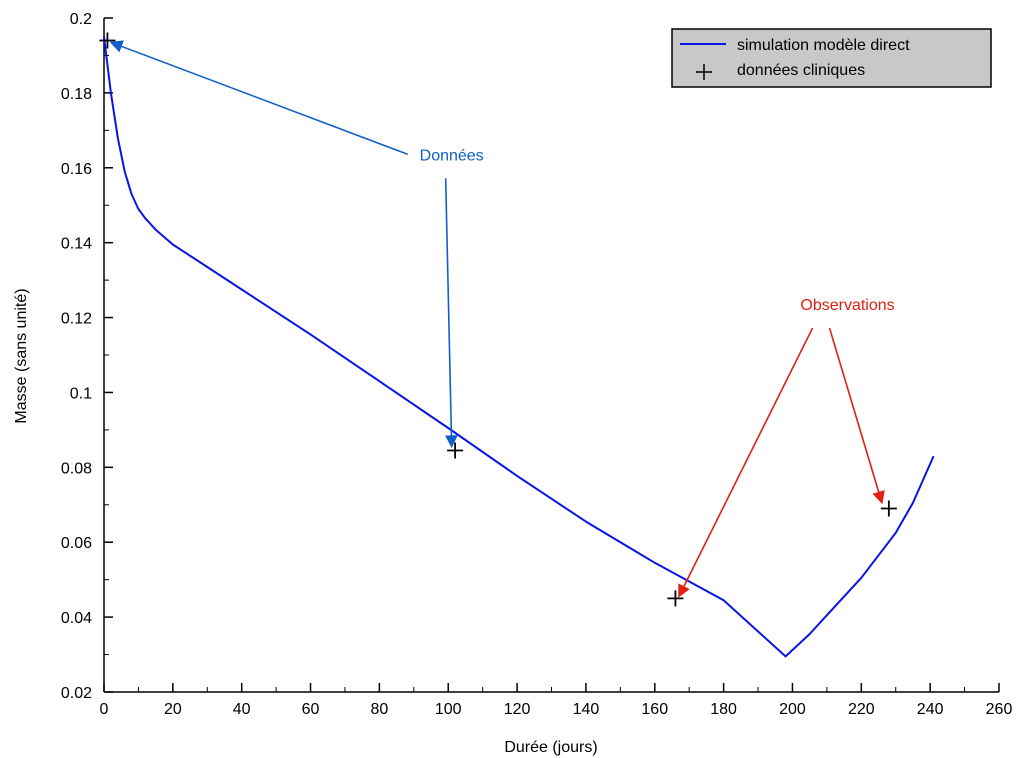 Image resolution: width=1023 pixels, height=758 pixels. I want to click on x-tick-label: 120, so click(517, 709).